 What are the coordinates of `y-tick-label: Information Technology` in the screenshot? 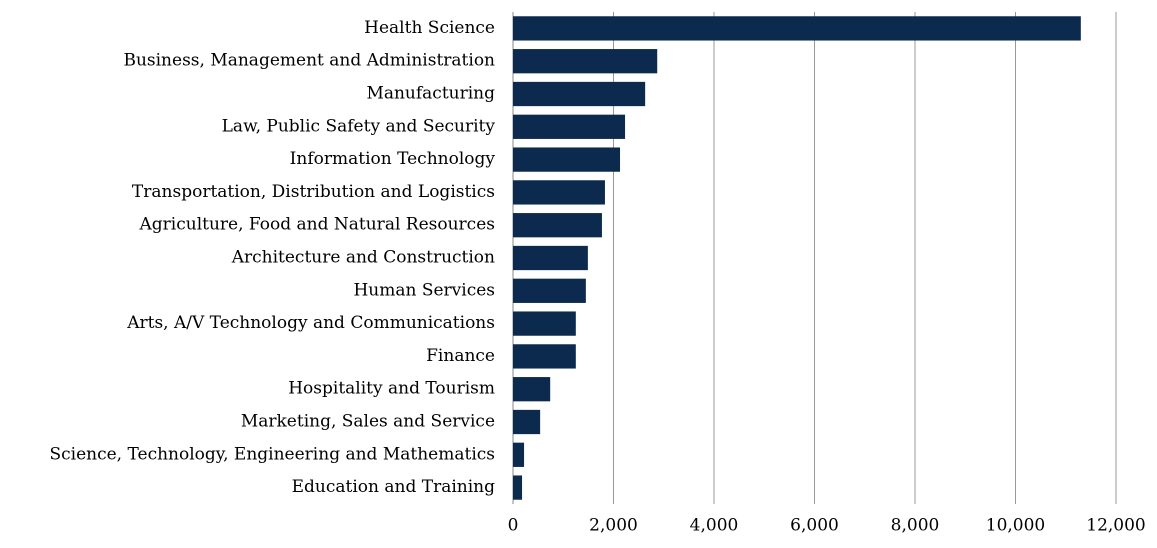 It's located at (393, 159).